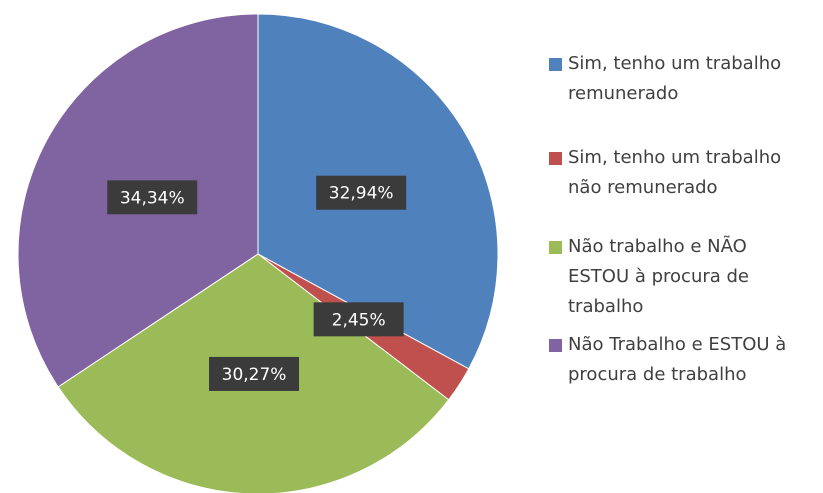 The image size is (823, 493). I want to click on legend-label: Sim, tenho um trabalho remunerado, so click(675, 78).